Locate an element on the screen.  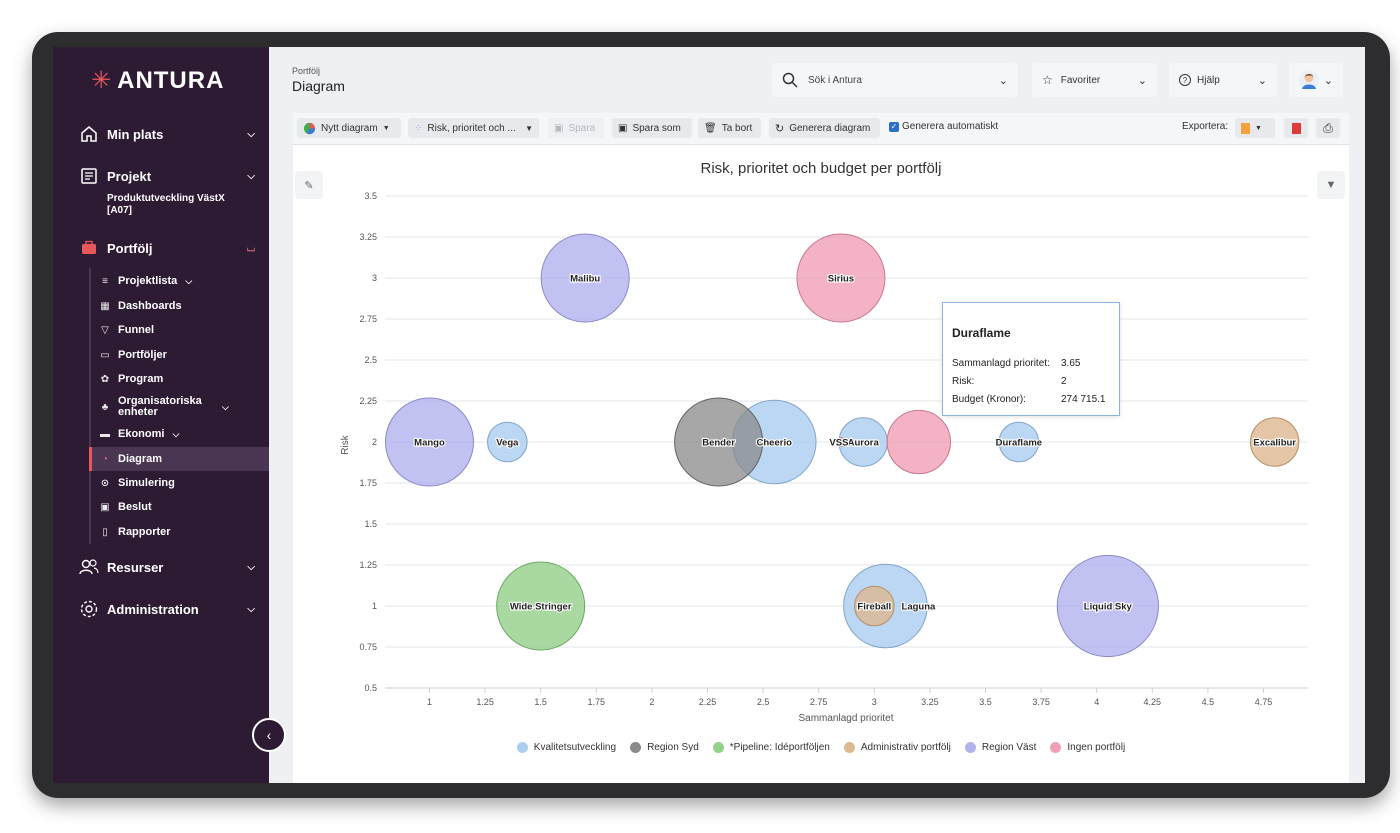
y-tick-label: 2.75 is located at coordinates (368, 319).